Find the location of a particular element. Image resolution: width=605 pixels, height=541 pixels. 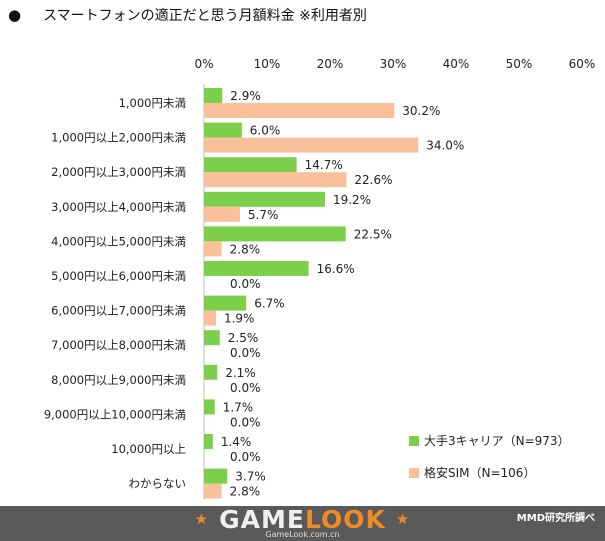

data-label: 3.7% is located at coordinates (250, 477).